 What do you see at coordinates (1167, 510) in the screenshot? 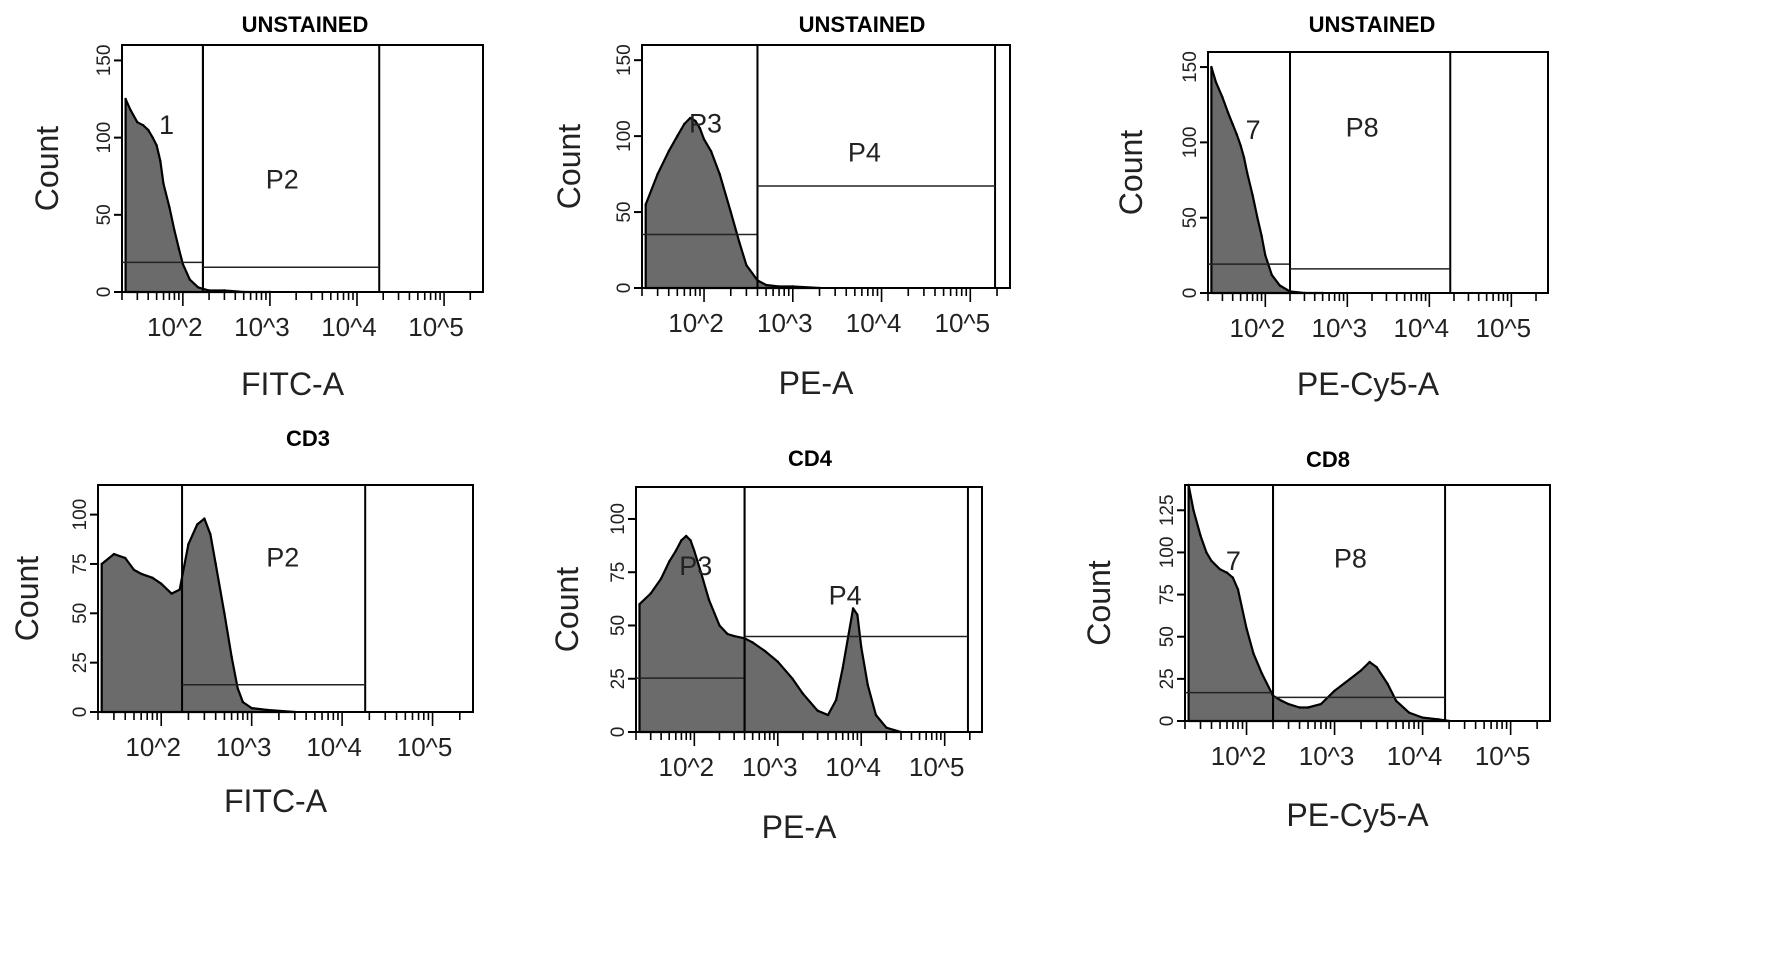
I see `y-tick-label: 125` at bounding box center [1167, 510].